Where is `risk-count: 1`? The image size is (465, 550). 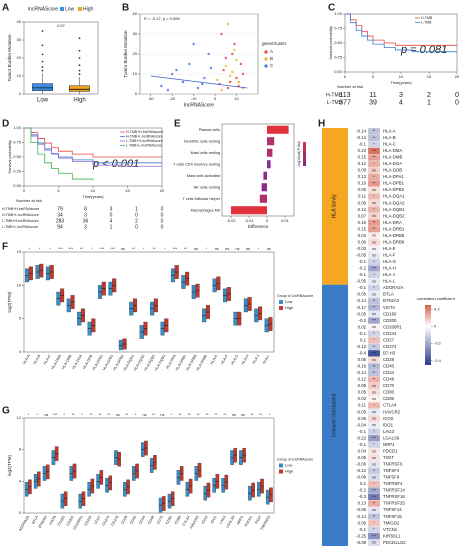
risk-count: 1 is located at coordinates (136, 209).